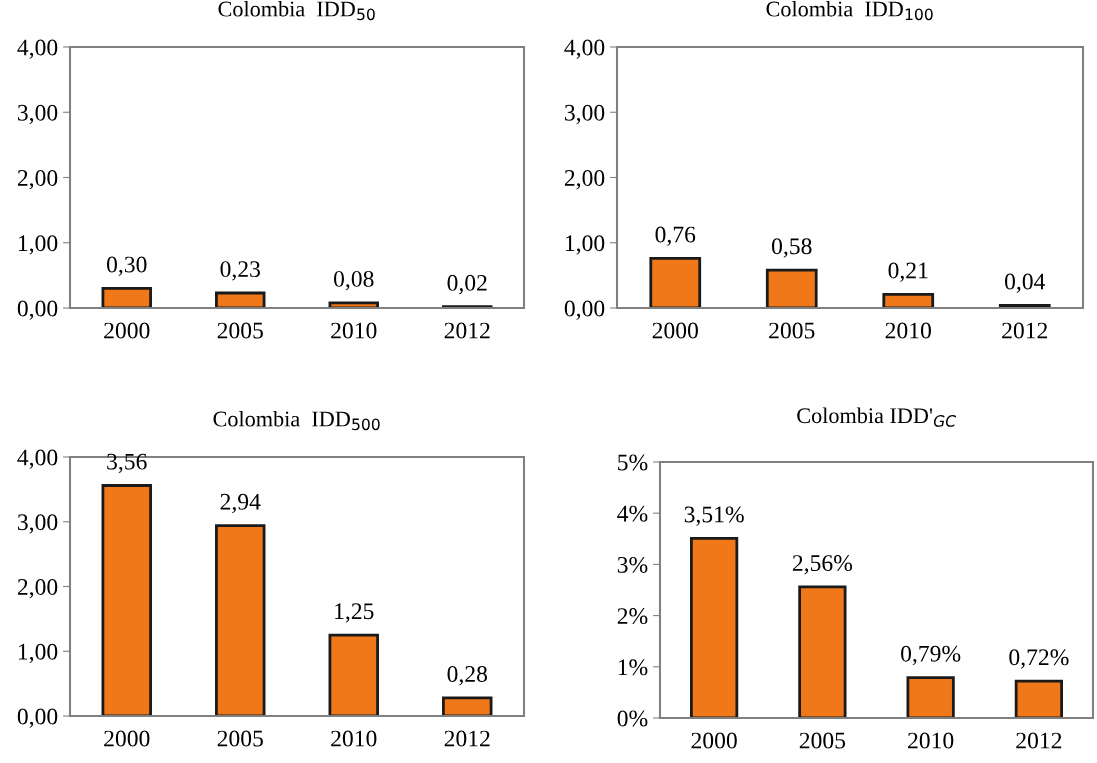 The image size is (1097, 763). I want to click on data-label: 0,30, so click(126, 266).